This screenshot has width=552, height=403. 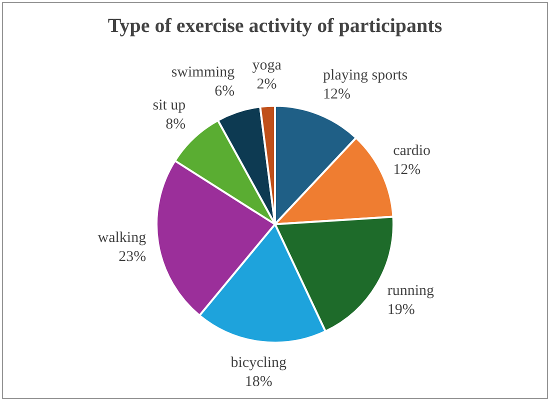 I want to click on slice-label: running, so click(x=410, y=290).